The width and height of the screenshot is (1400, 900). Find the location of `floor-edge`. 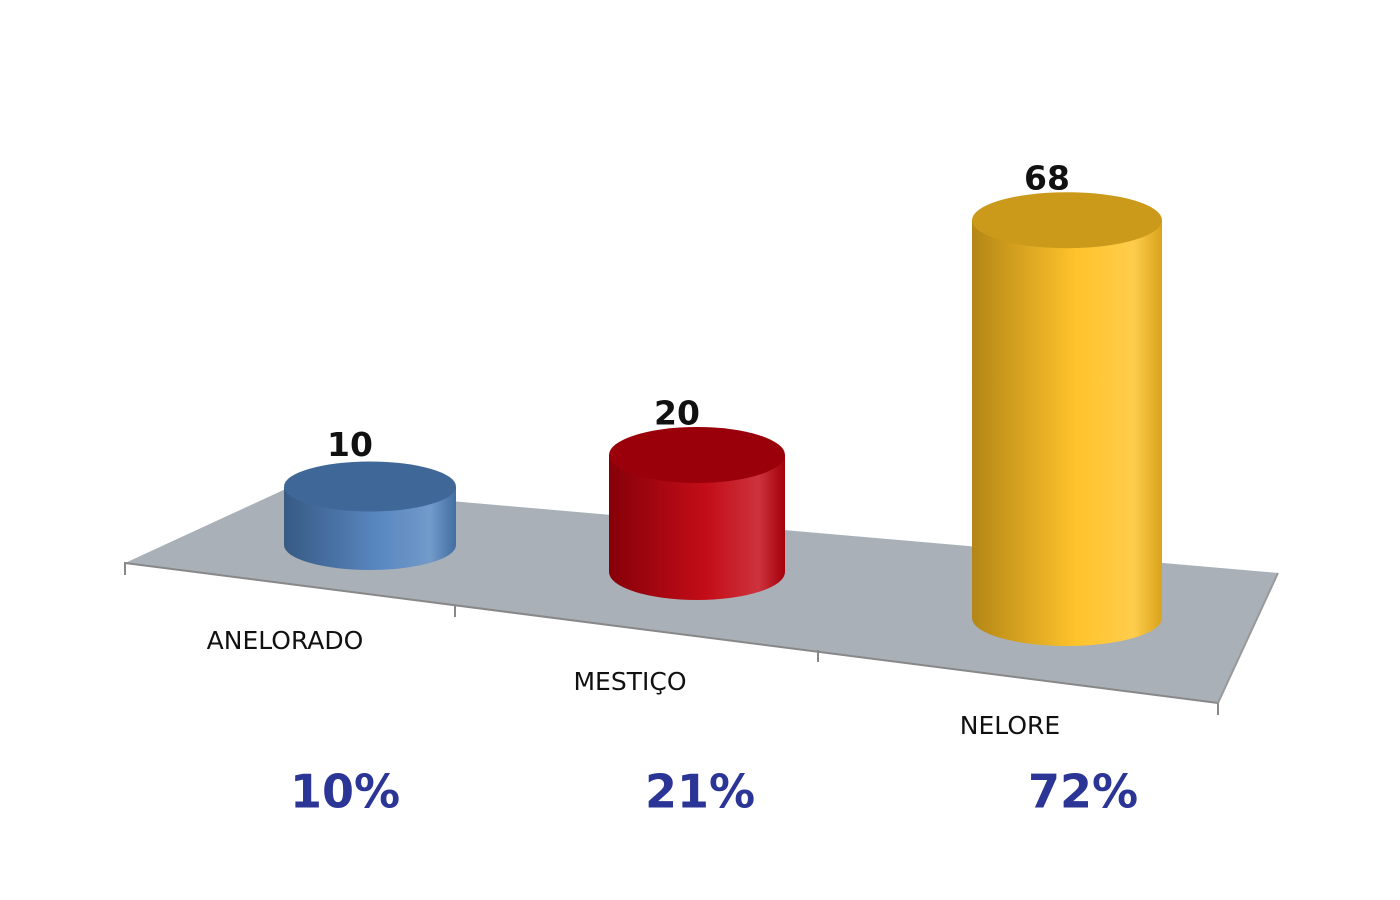

floor-edge is located at coordinates (1248, 638).